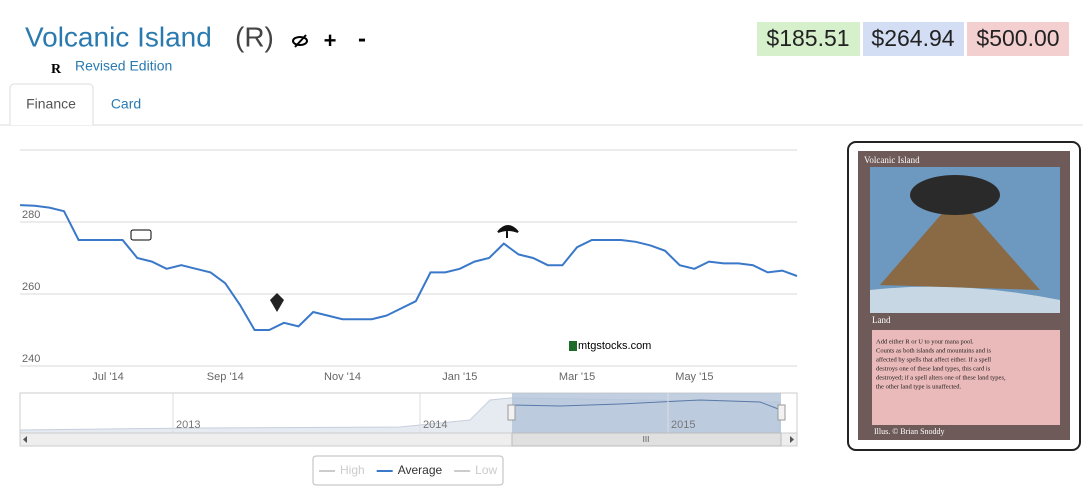 This screenshot has height=494, width=1083. Describe the element at coordinates (31, 287) in the screenshot. I see `y-tick-label: 260` at that location.